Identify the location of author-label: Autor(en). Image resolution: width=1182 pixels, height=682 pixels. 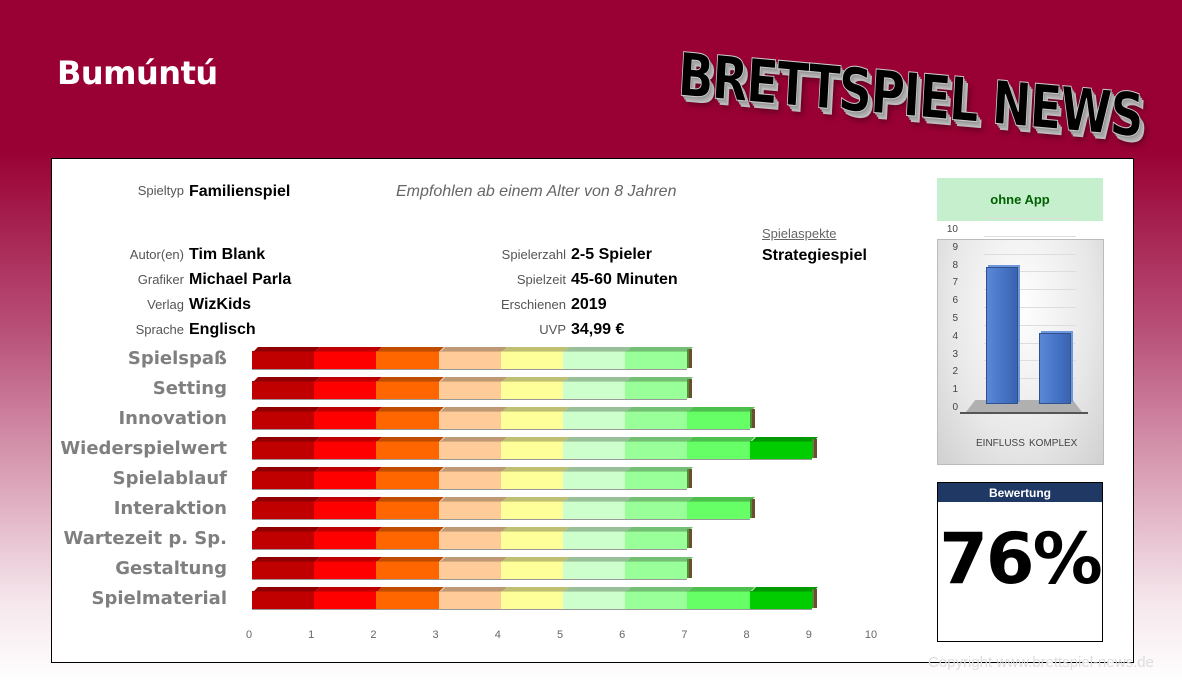
(156, 254).